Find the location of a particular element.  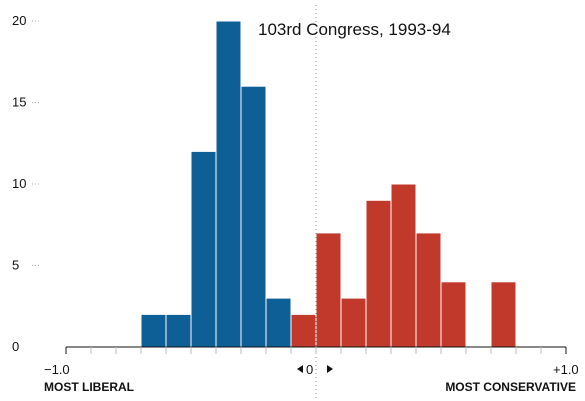

y-tick-label-20: 20 is located at coordinates (19, 20).